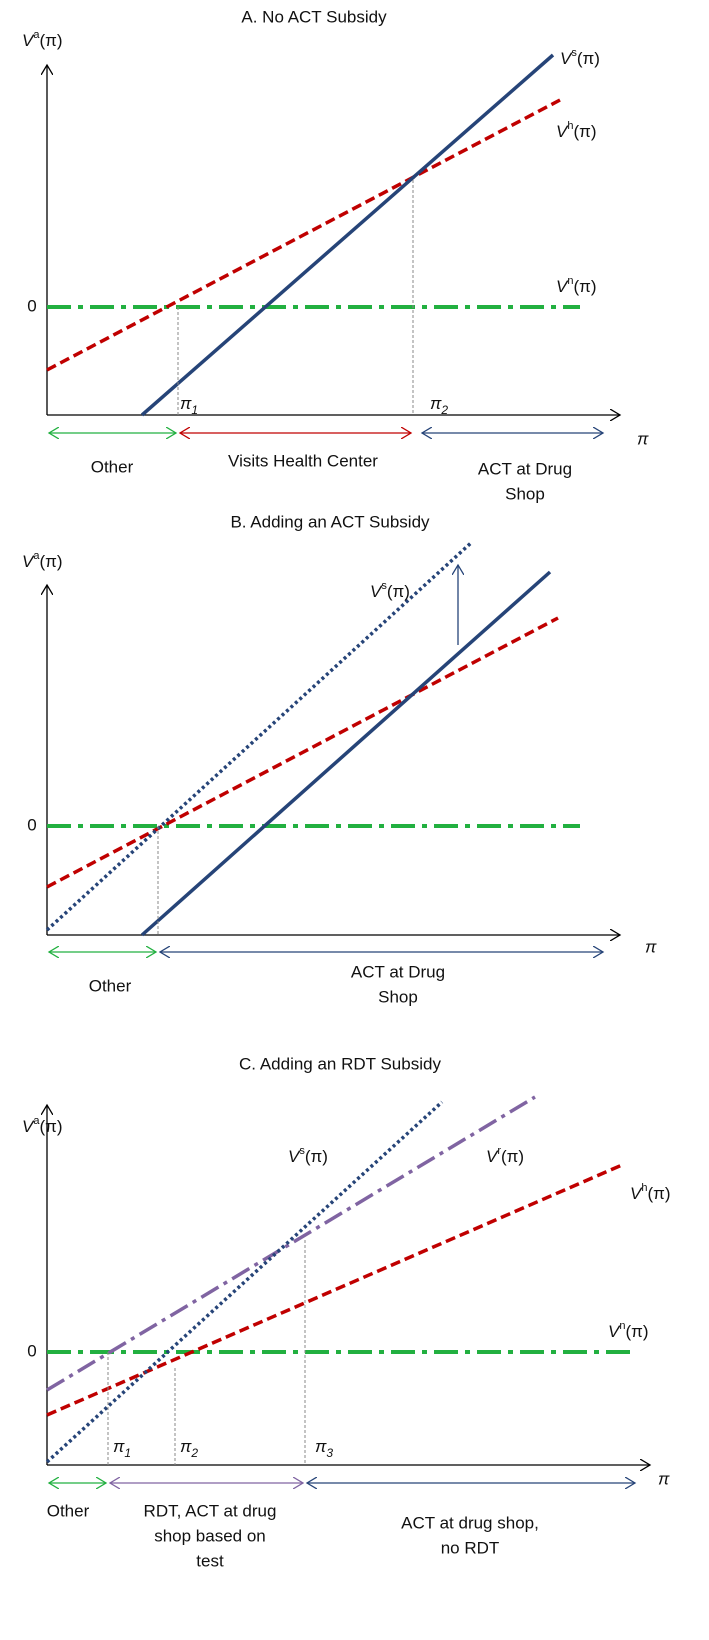 The height and width of the screenshot is (1640, 709). I want to click on panel-title: C. Adding an RDT Subsidy, so click(340, 1063).